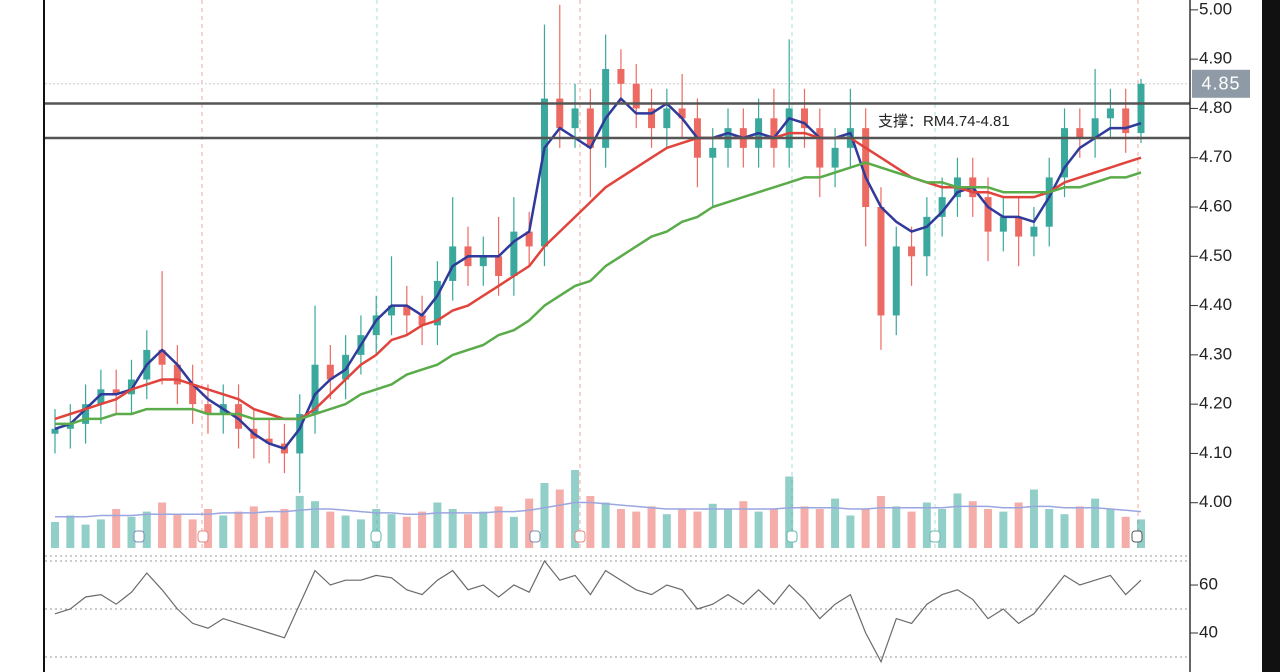 This screenshot has width=1280, height=672. Describe the element at coordinates (1215, 403) in the screenshot. I see `y-tick-label: 4.20` at that location.